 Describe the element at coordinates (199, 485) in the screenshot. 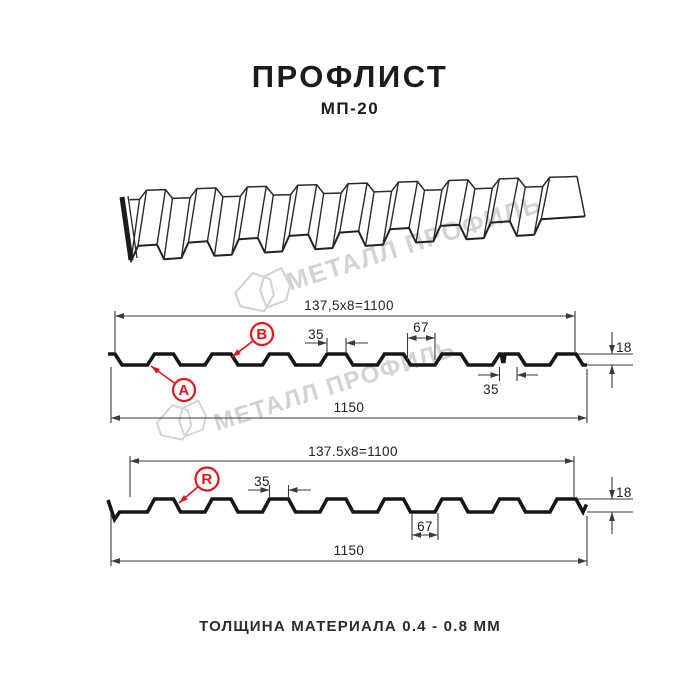

I see `face-label-r: R` at that location.